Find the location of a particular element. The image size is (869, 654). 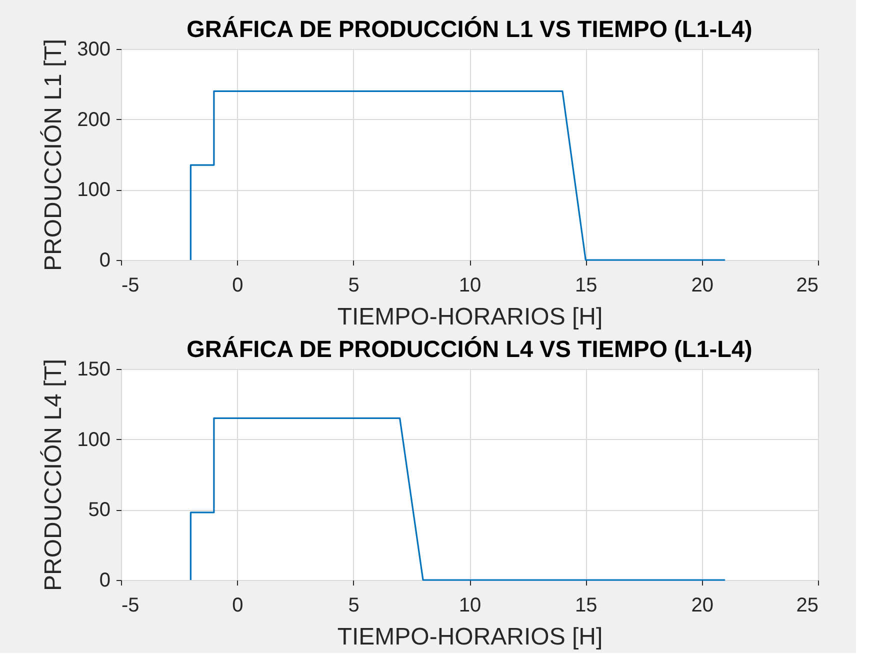

y-axis-title: PRODUCCIÓN L1 [T] is located at coordinates (54, 155).